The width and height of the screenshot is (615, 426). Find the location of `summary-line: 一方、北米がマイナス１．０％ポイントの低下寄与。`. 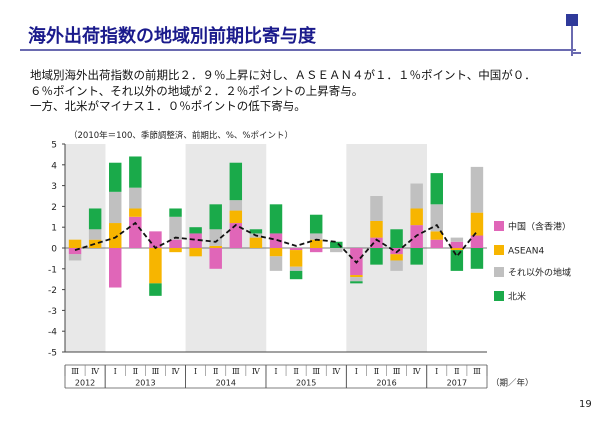

summary-line: 一方、北米がマイナス１．０％ポイントの低下寄与。 is located at coordinates (168, 106).